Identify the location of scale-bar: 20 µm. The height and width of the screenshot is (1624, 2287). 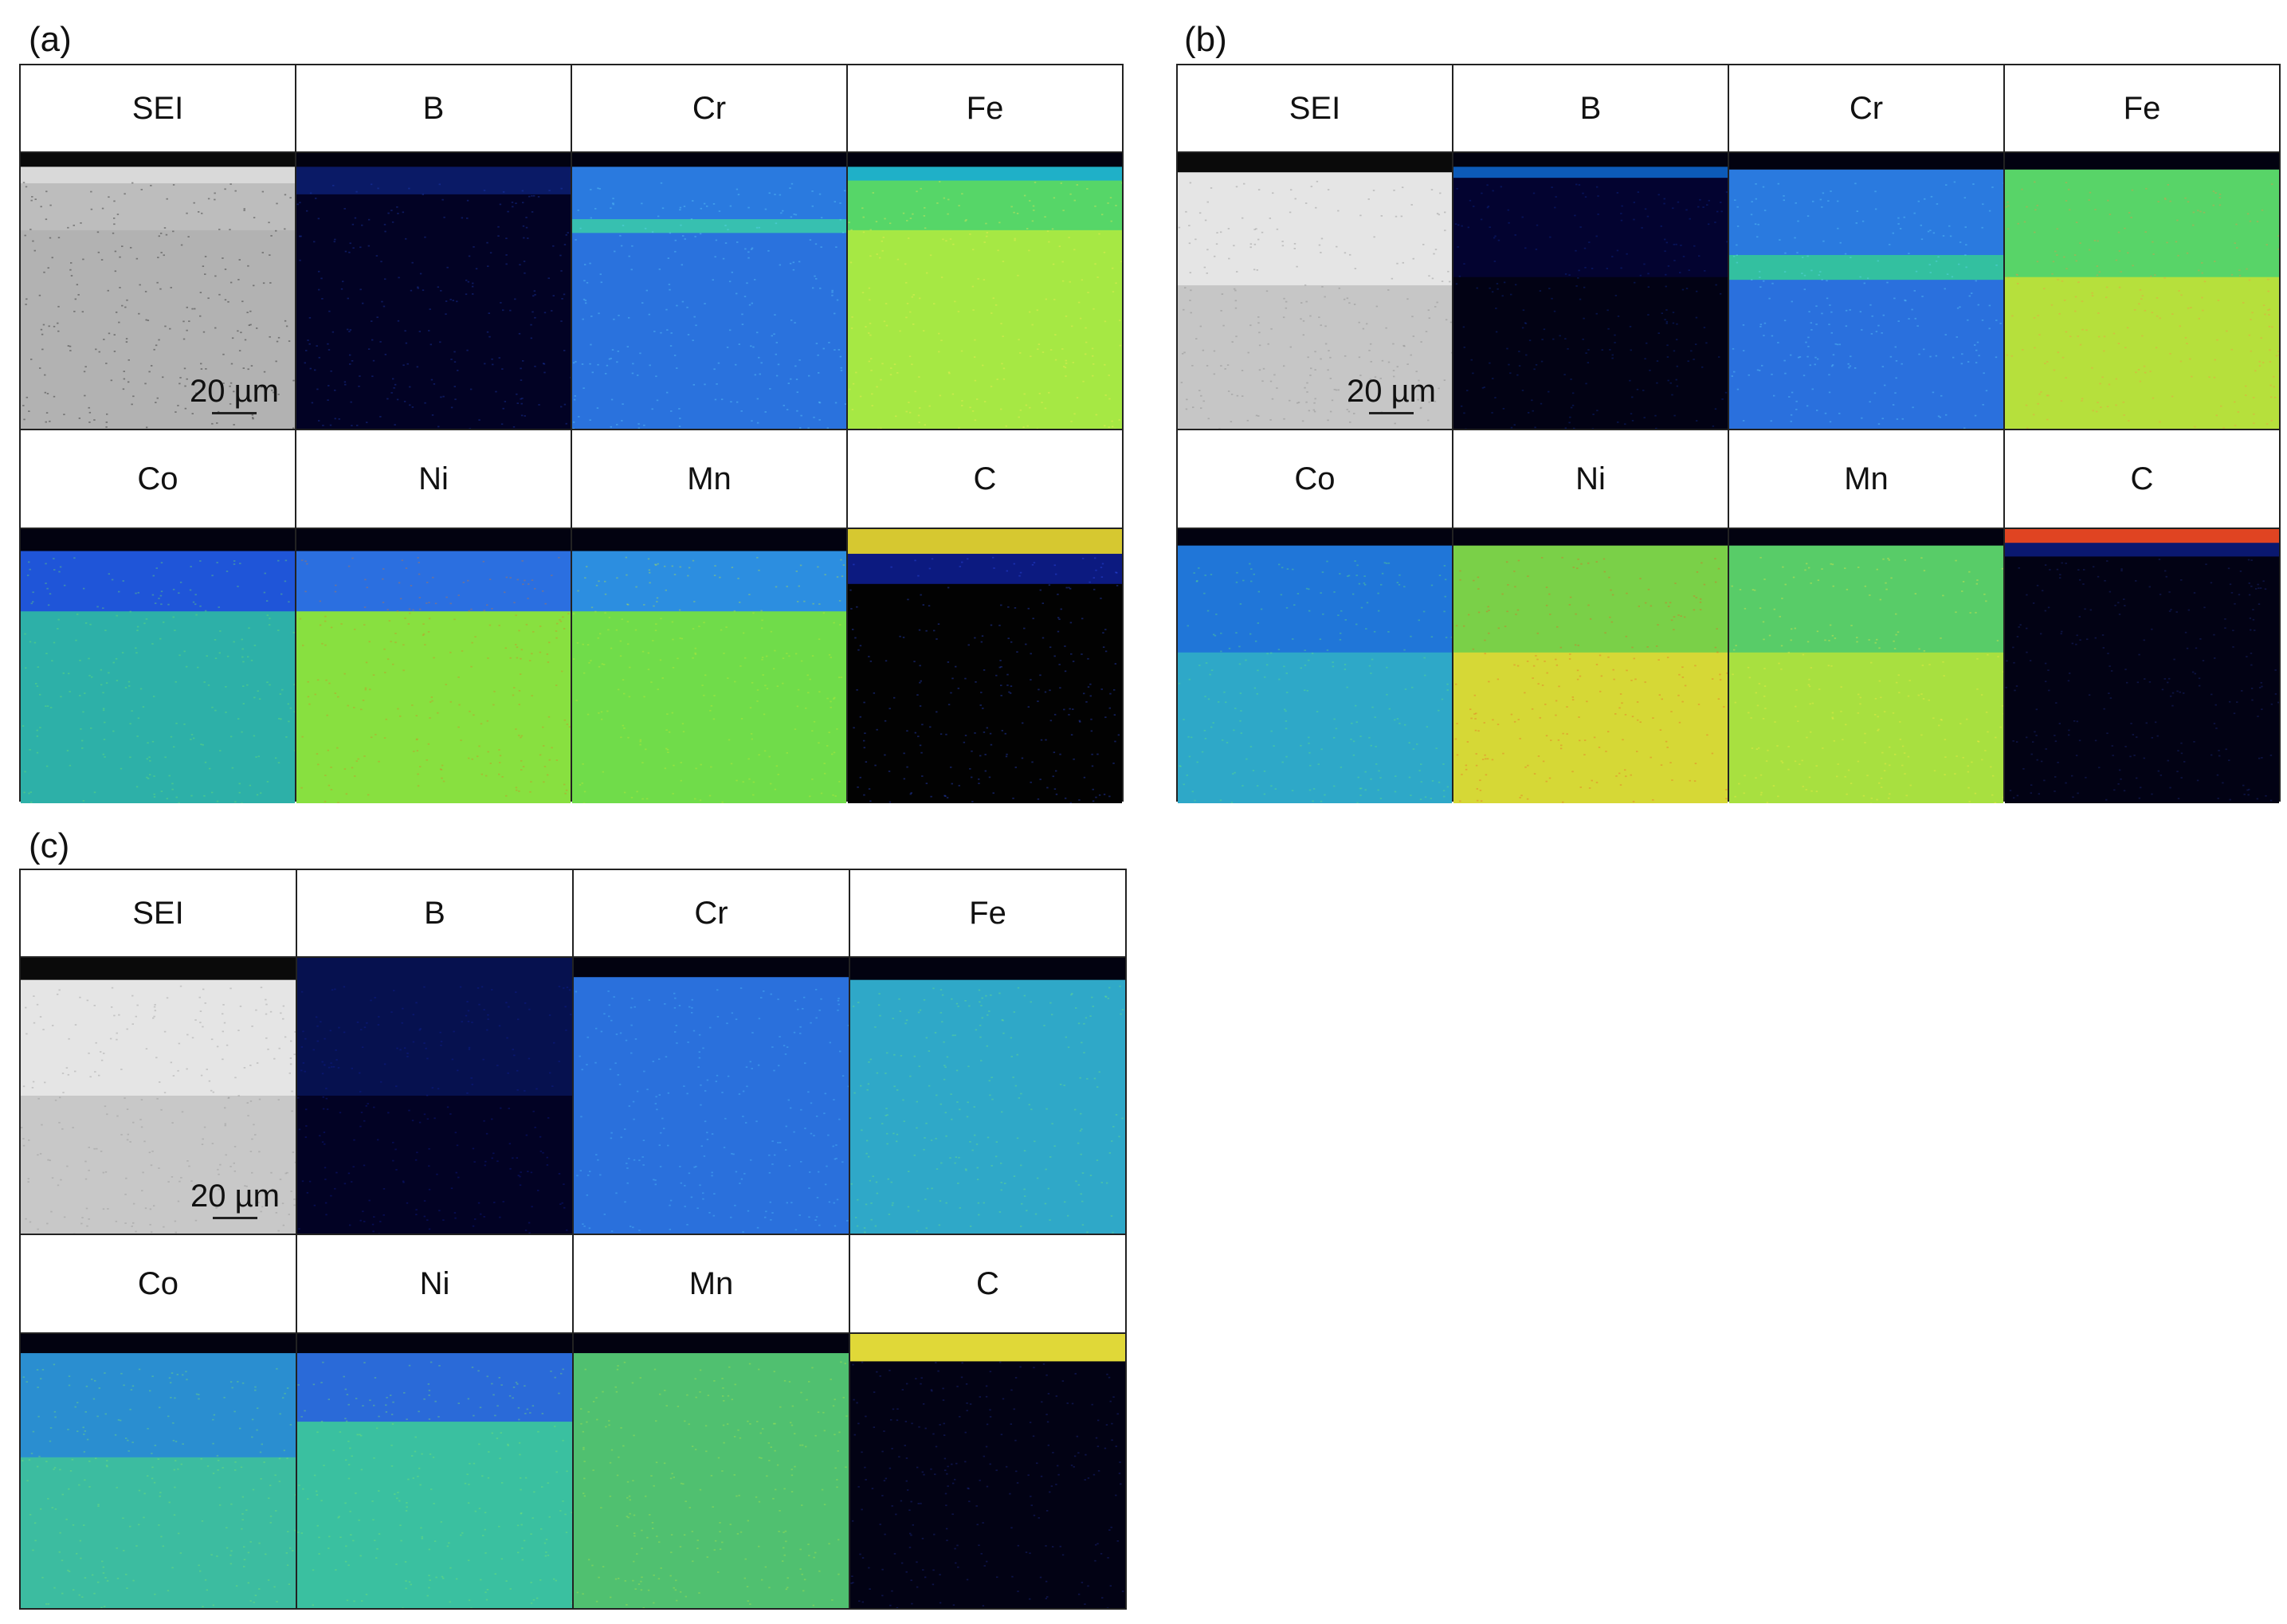
(1391, 394).